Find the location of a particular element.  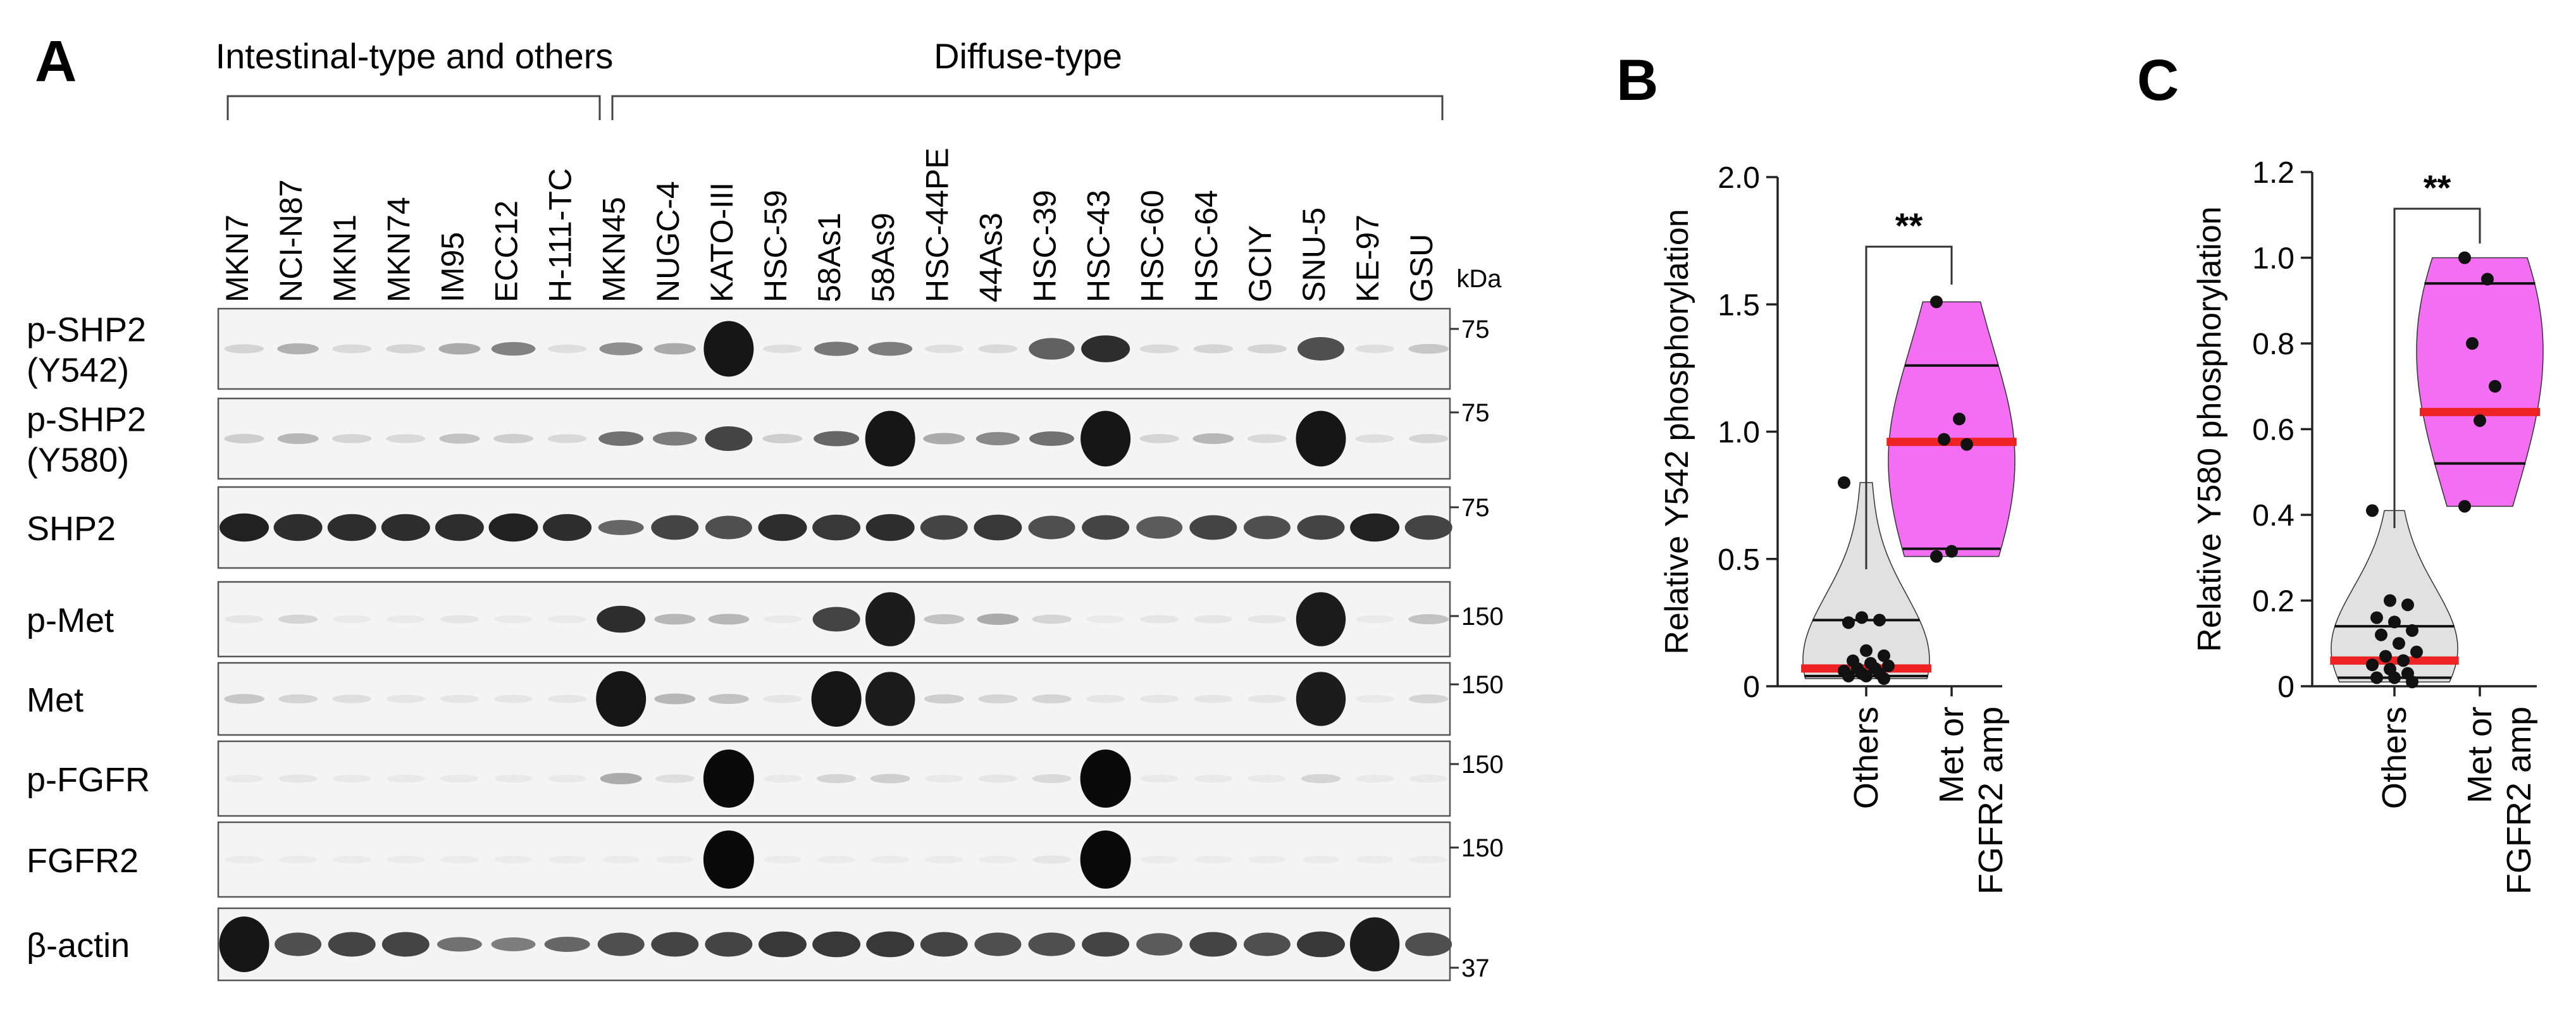

lane-label: HSC-60 is located at coordinates (1152, 246).